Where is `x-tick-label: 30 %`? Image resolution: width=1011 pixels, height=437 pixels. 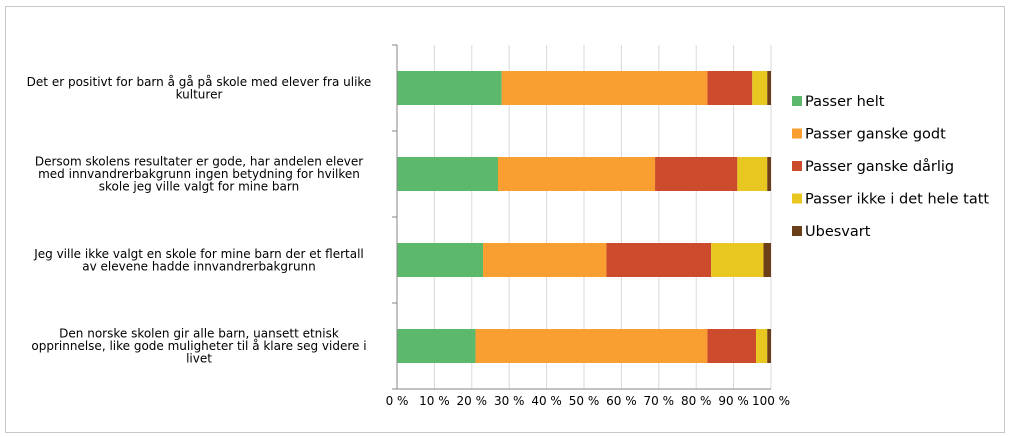 x-tick-label: 30 % is located at coordinates (509, 401).